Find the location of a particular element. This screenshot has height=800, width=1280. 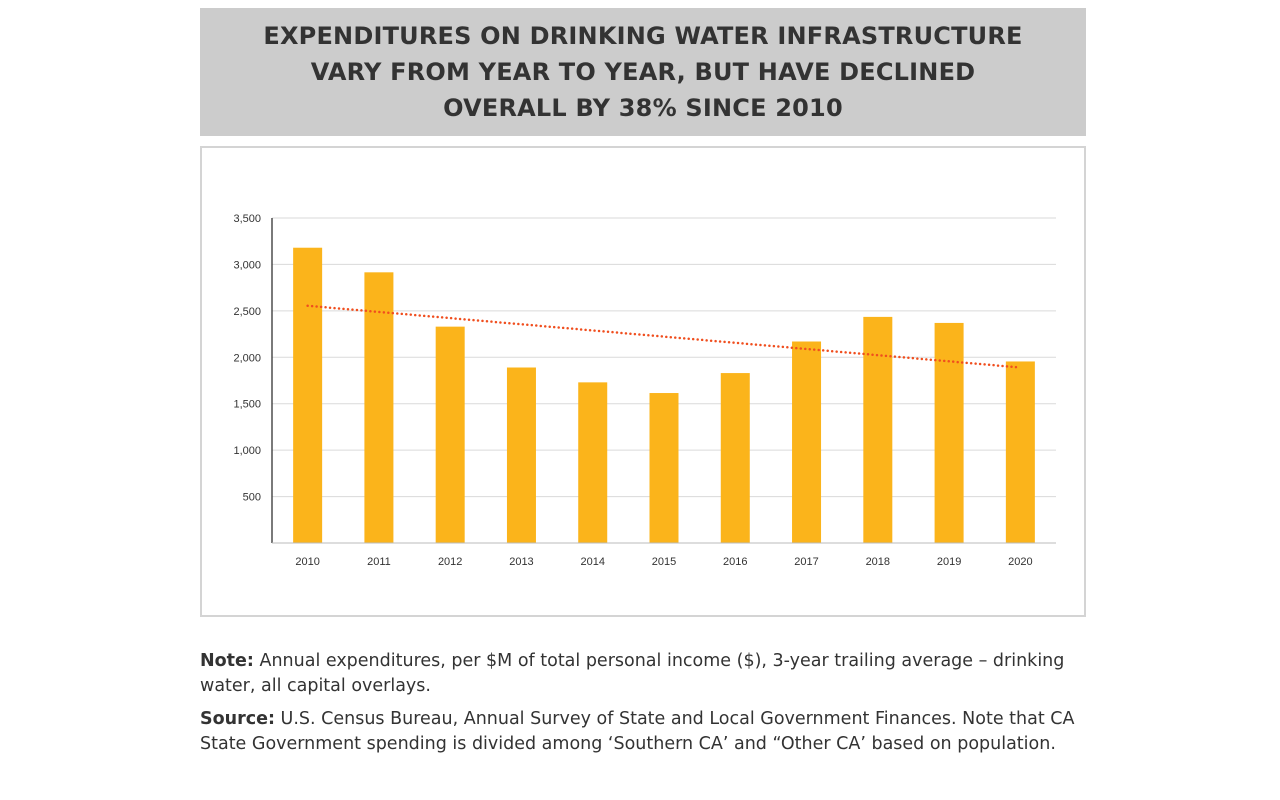

y-tick-label: 3,000 is located at coordinates (247, 265).